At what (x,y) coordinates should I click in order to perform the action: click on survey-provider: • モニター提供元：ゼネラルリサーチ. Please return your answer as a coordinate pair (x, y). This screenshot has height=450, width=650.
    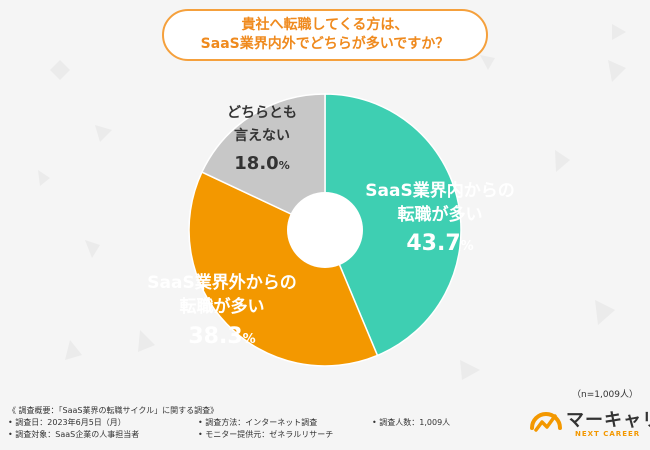
    Looking at the image, I should click on (266, 434).